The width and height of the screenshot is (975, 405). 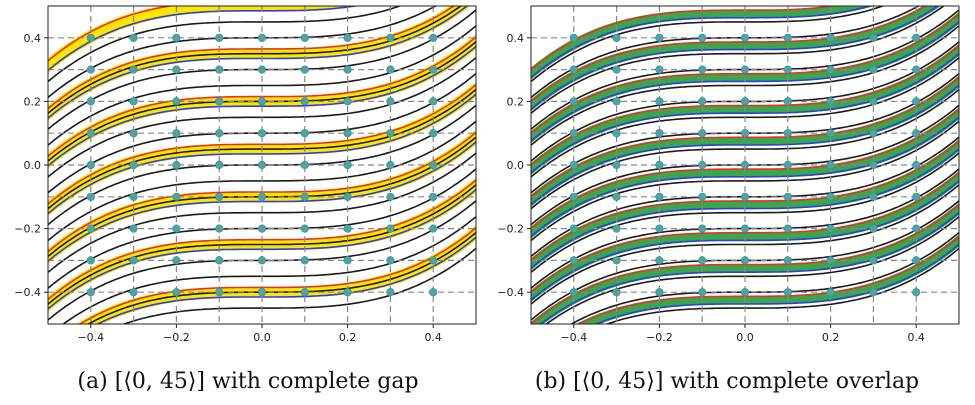 What do you see at coordinates (262, 337) in the screenshot?
I see `x-tick-label-2: 0.0` at bounding box center [262, 337].